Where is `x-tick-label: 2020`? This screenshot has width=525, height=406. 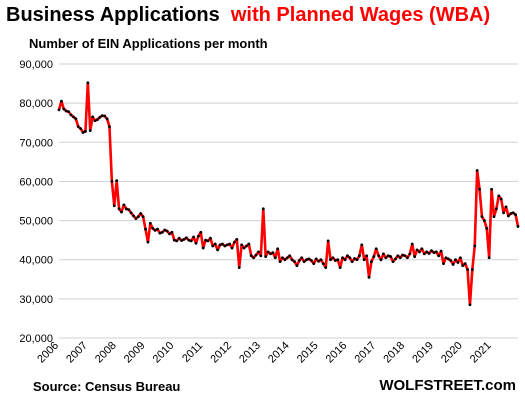 x-tick-label: 2020 is located at coordinates (452, 353).